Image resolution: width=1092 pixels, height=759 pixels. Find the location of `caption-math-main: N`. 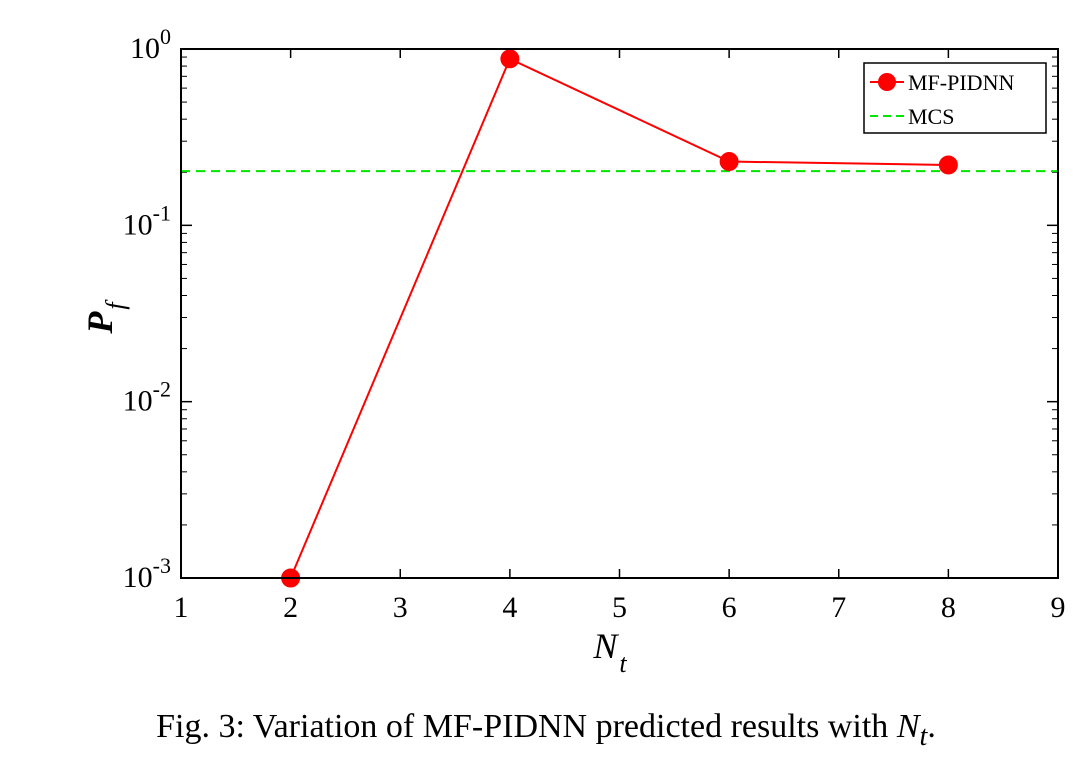

caption-math-main: N is located at coordinates (908, 726).